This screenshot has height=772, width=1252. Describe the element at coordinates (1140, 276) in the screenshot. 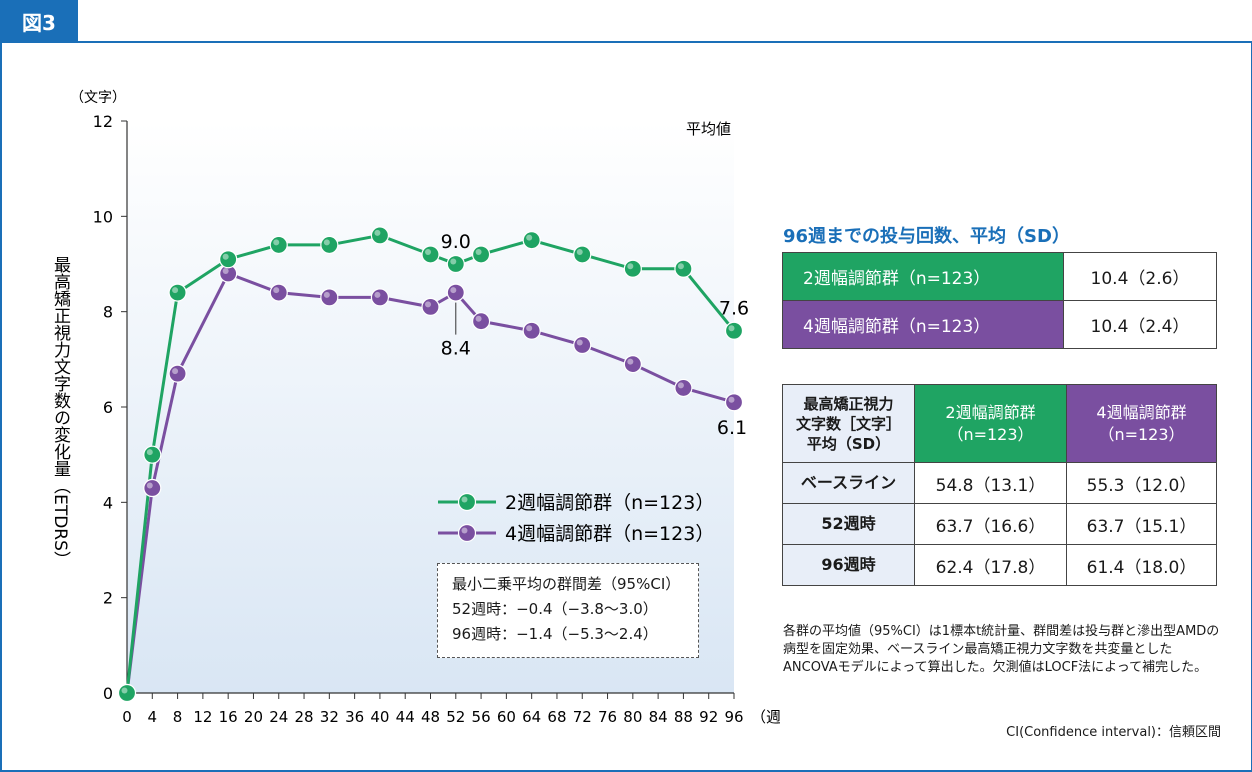

I see `dosing-value-2w: 10.4（2.6）` at that location.